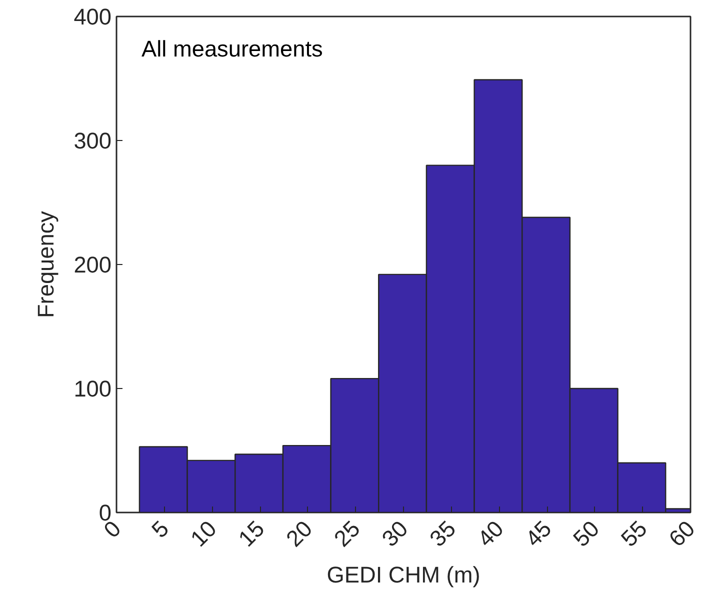  Describe the element at coordinates (442, 533) in the screenshot. I see `x-tick-label: 35` at that location.